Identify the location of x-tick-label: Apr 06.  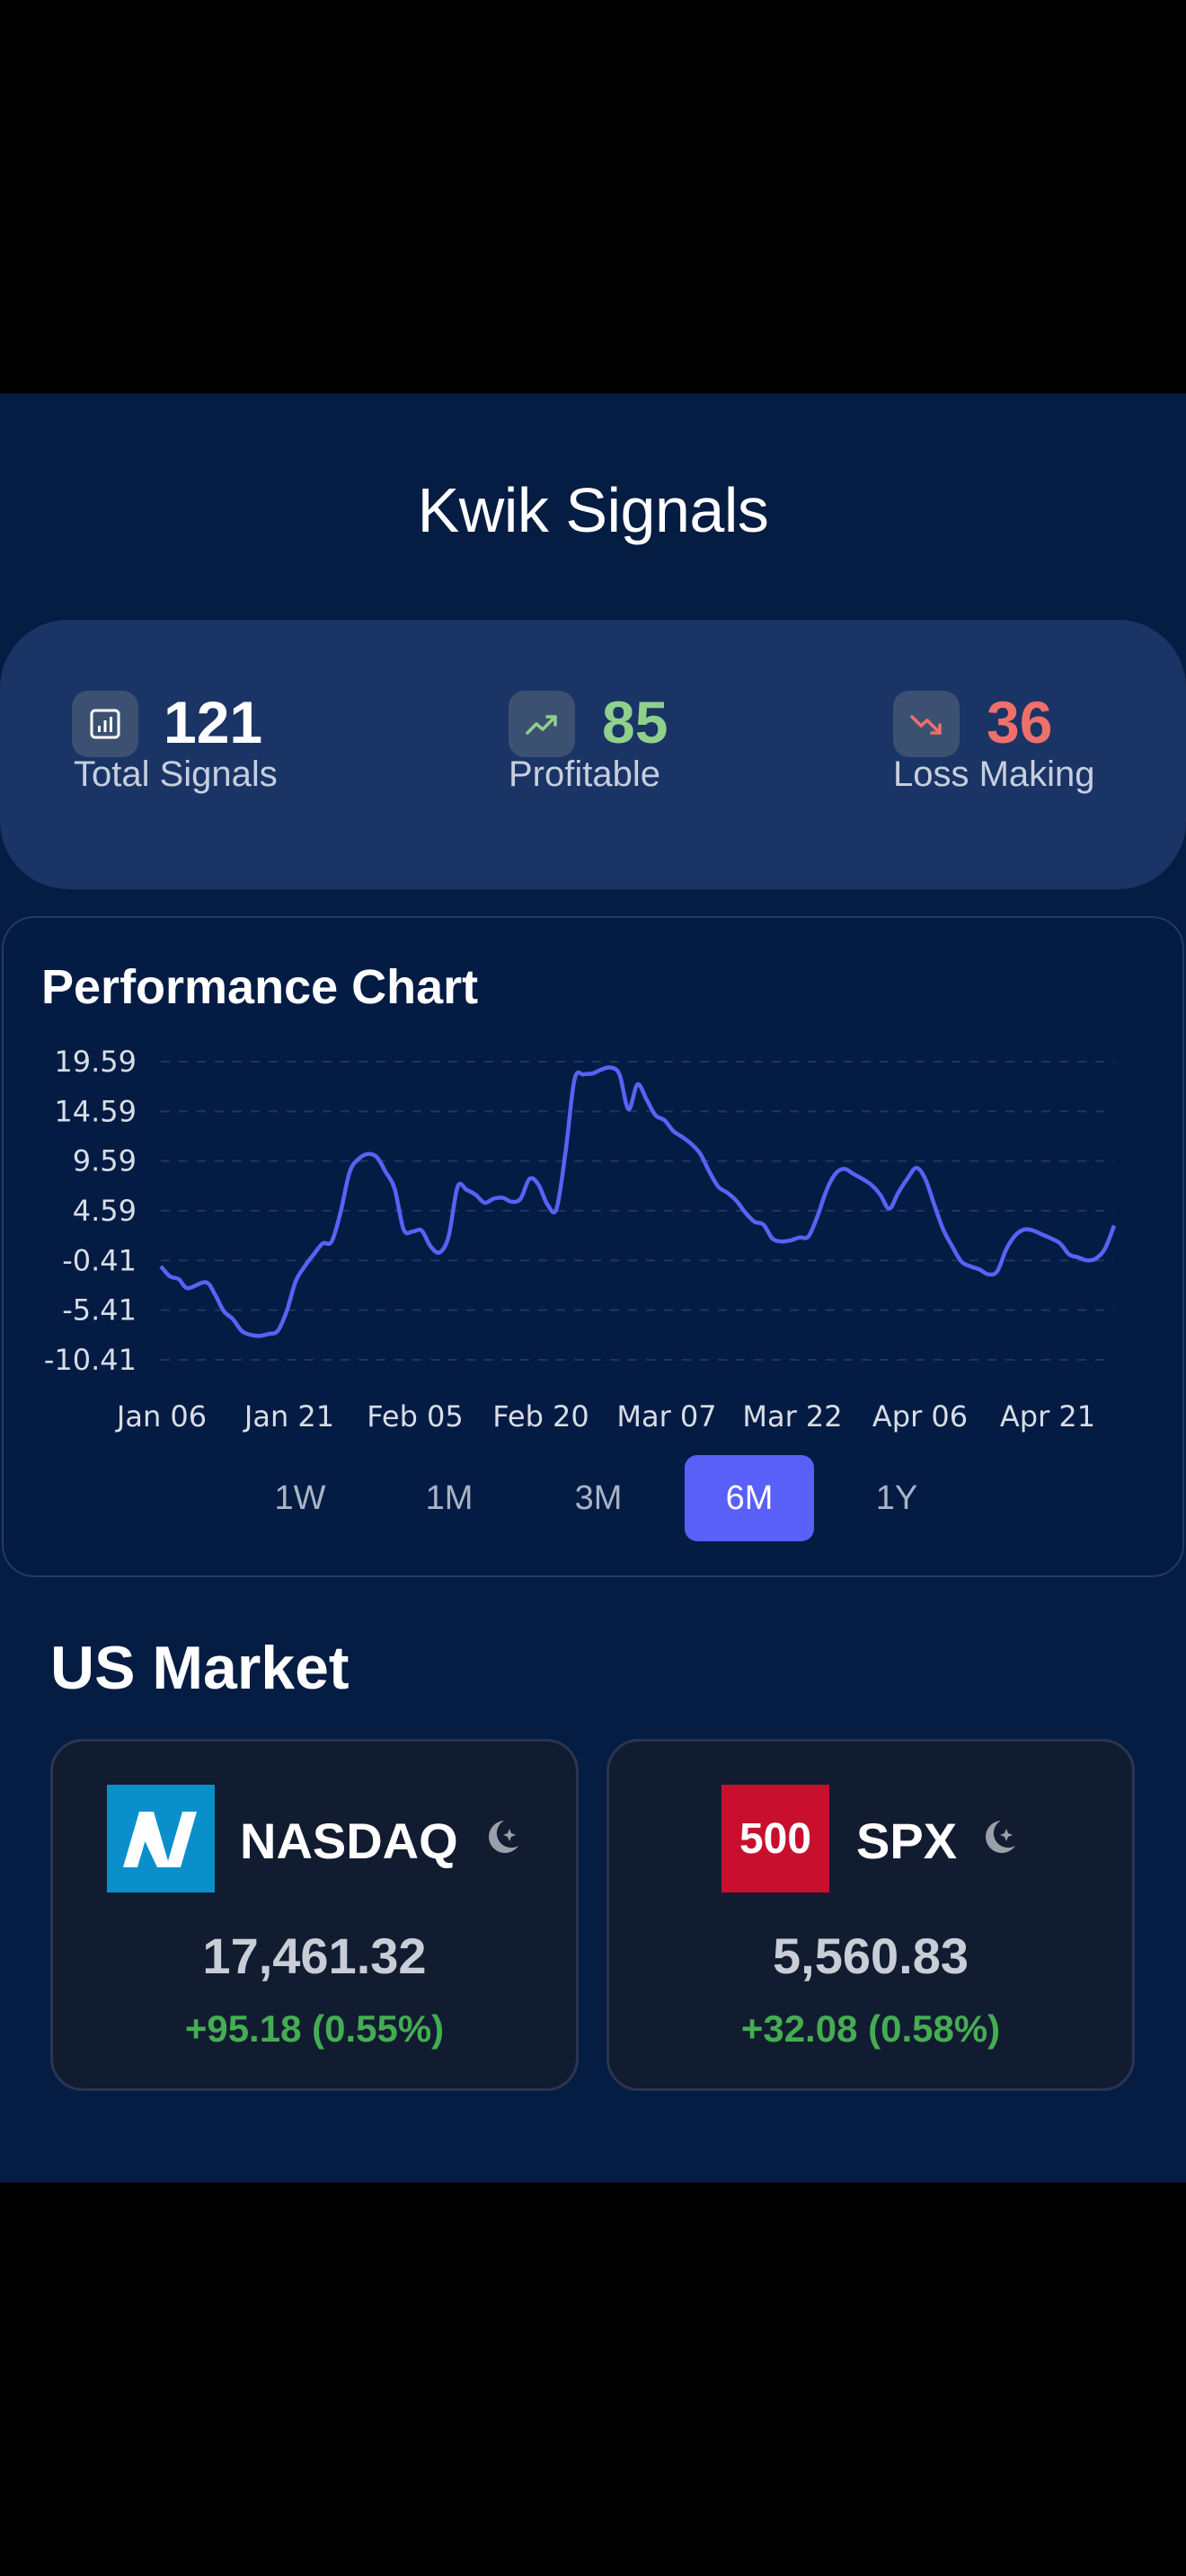
(920, 1416).